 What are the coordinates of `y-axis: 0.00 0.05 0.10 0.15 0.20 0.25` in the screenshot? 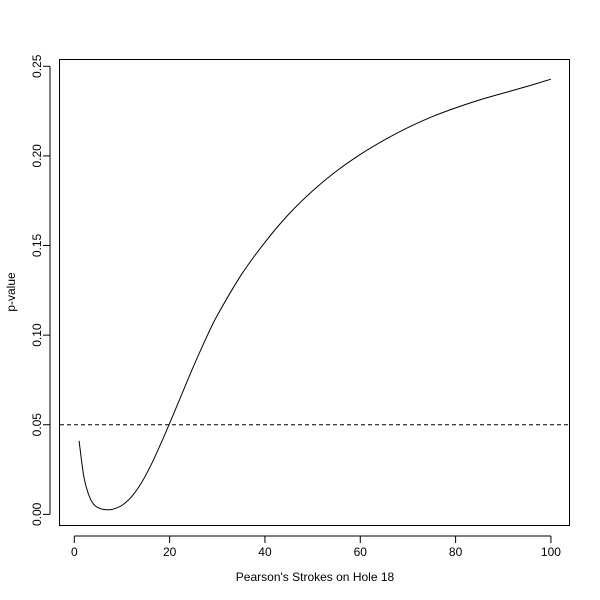 It's located at (40, 290).